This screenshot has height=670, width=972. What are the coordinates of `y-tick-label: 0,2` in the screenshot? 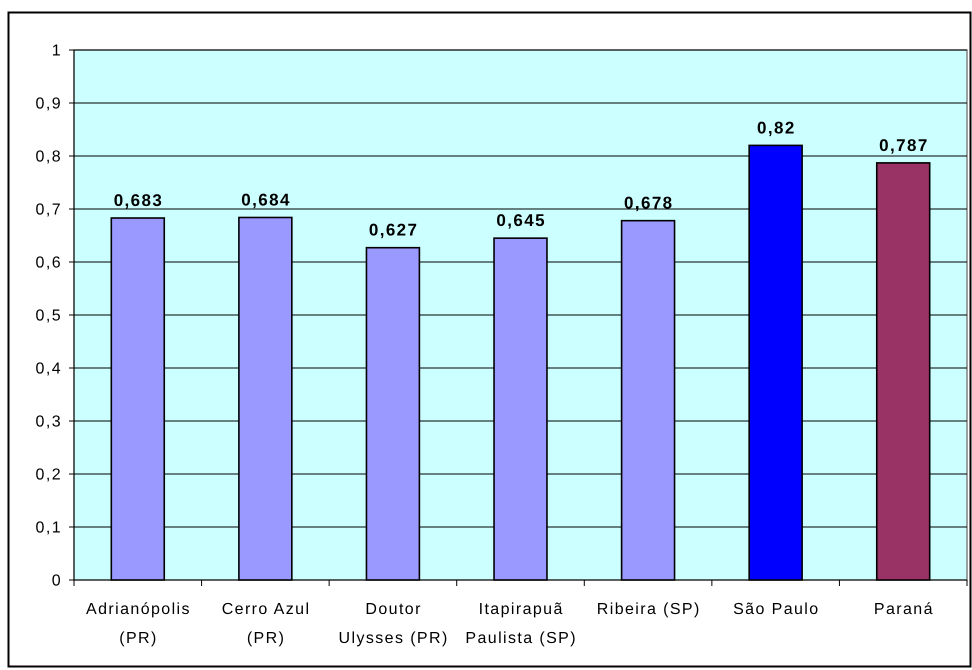 It's located at (49, 475).